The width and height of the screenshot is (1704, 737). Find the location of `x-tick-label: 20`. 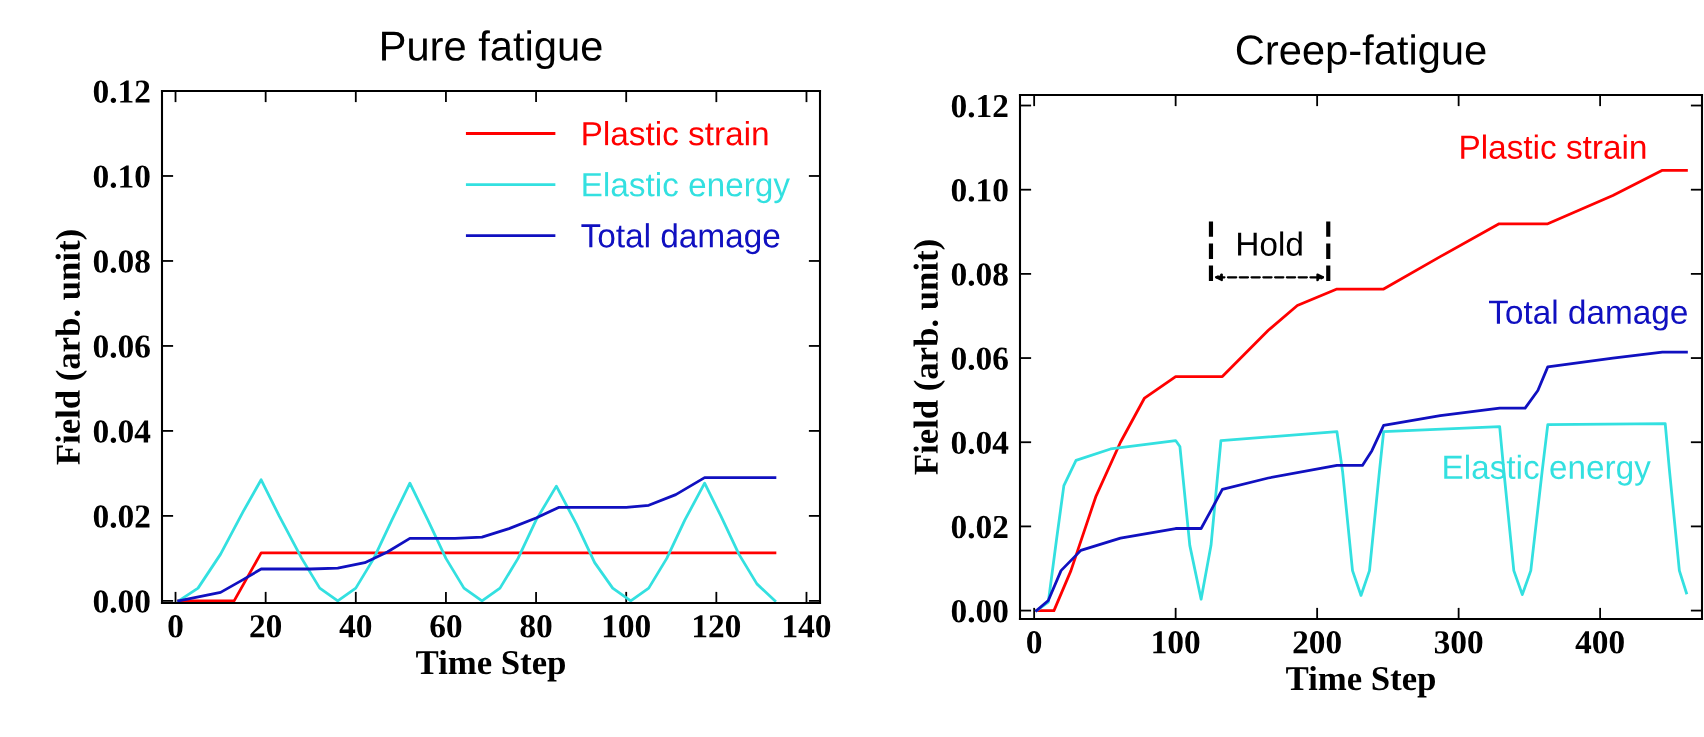

x-tick-label: 20 is located at coordinates (266, 626).